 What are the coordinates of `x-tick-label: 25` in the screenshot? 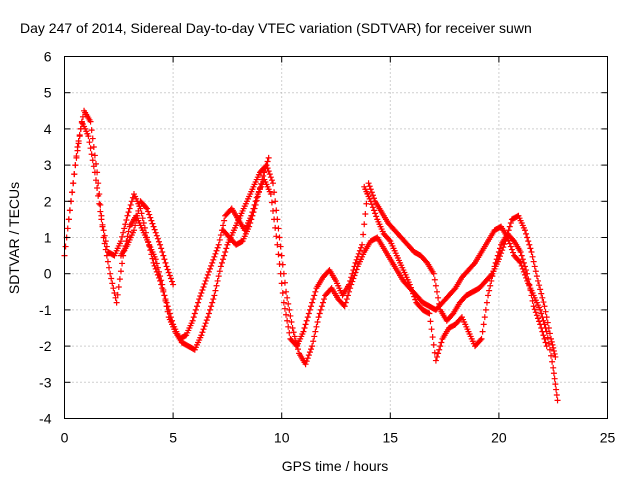 It's located at (608, 438).